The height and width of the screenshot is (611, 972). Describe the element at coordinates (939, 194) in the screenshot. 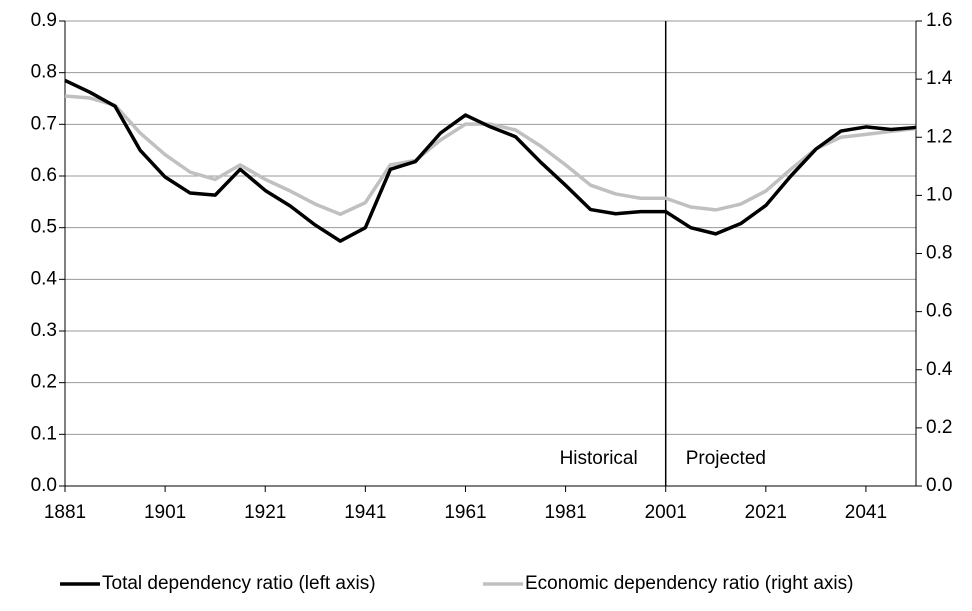

I see `y2-tick-label: 1.0` at that location.